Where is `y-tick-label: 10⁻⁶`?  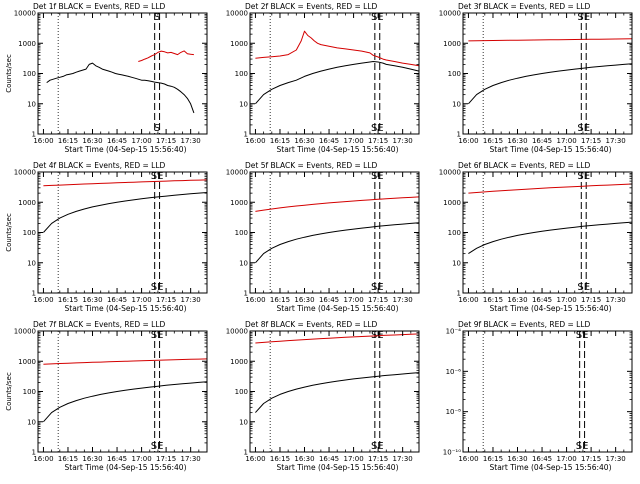 y-tick-label: 10⁻⁶ is located at coordinates (454, 372).